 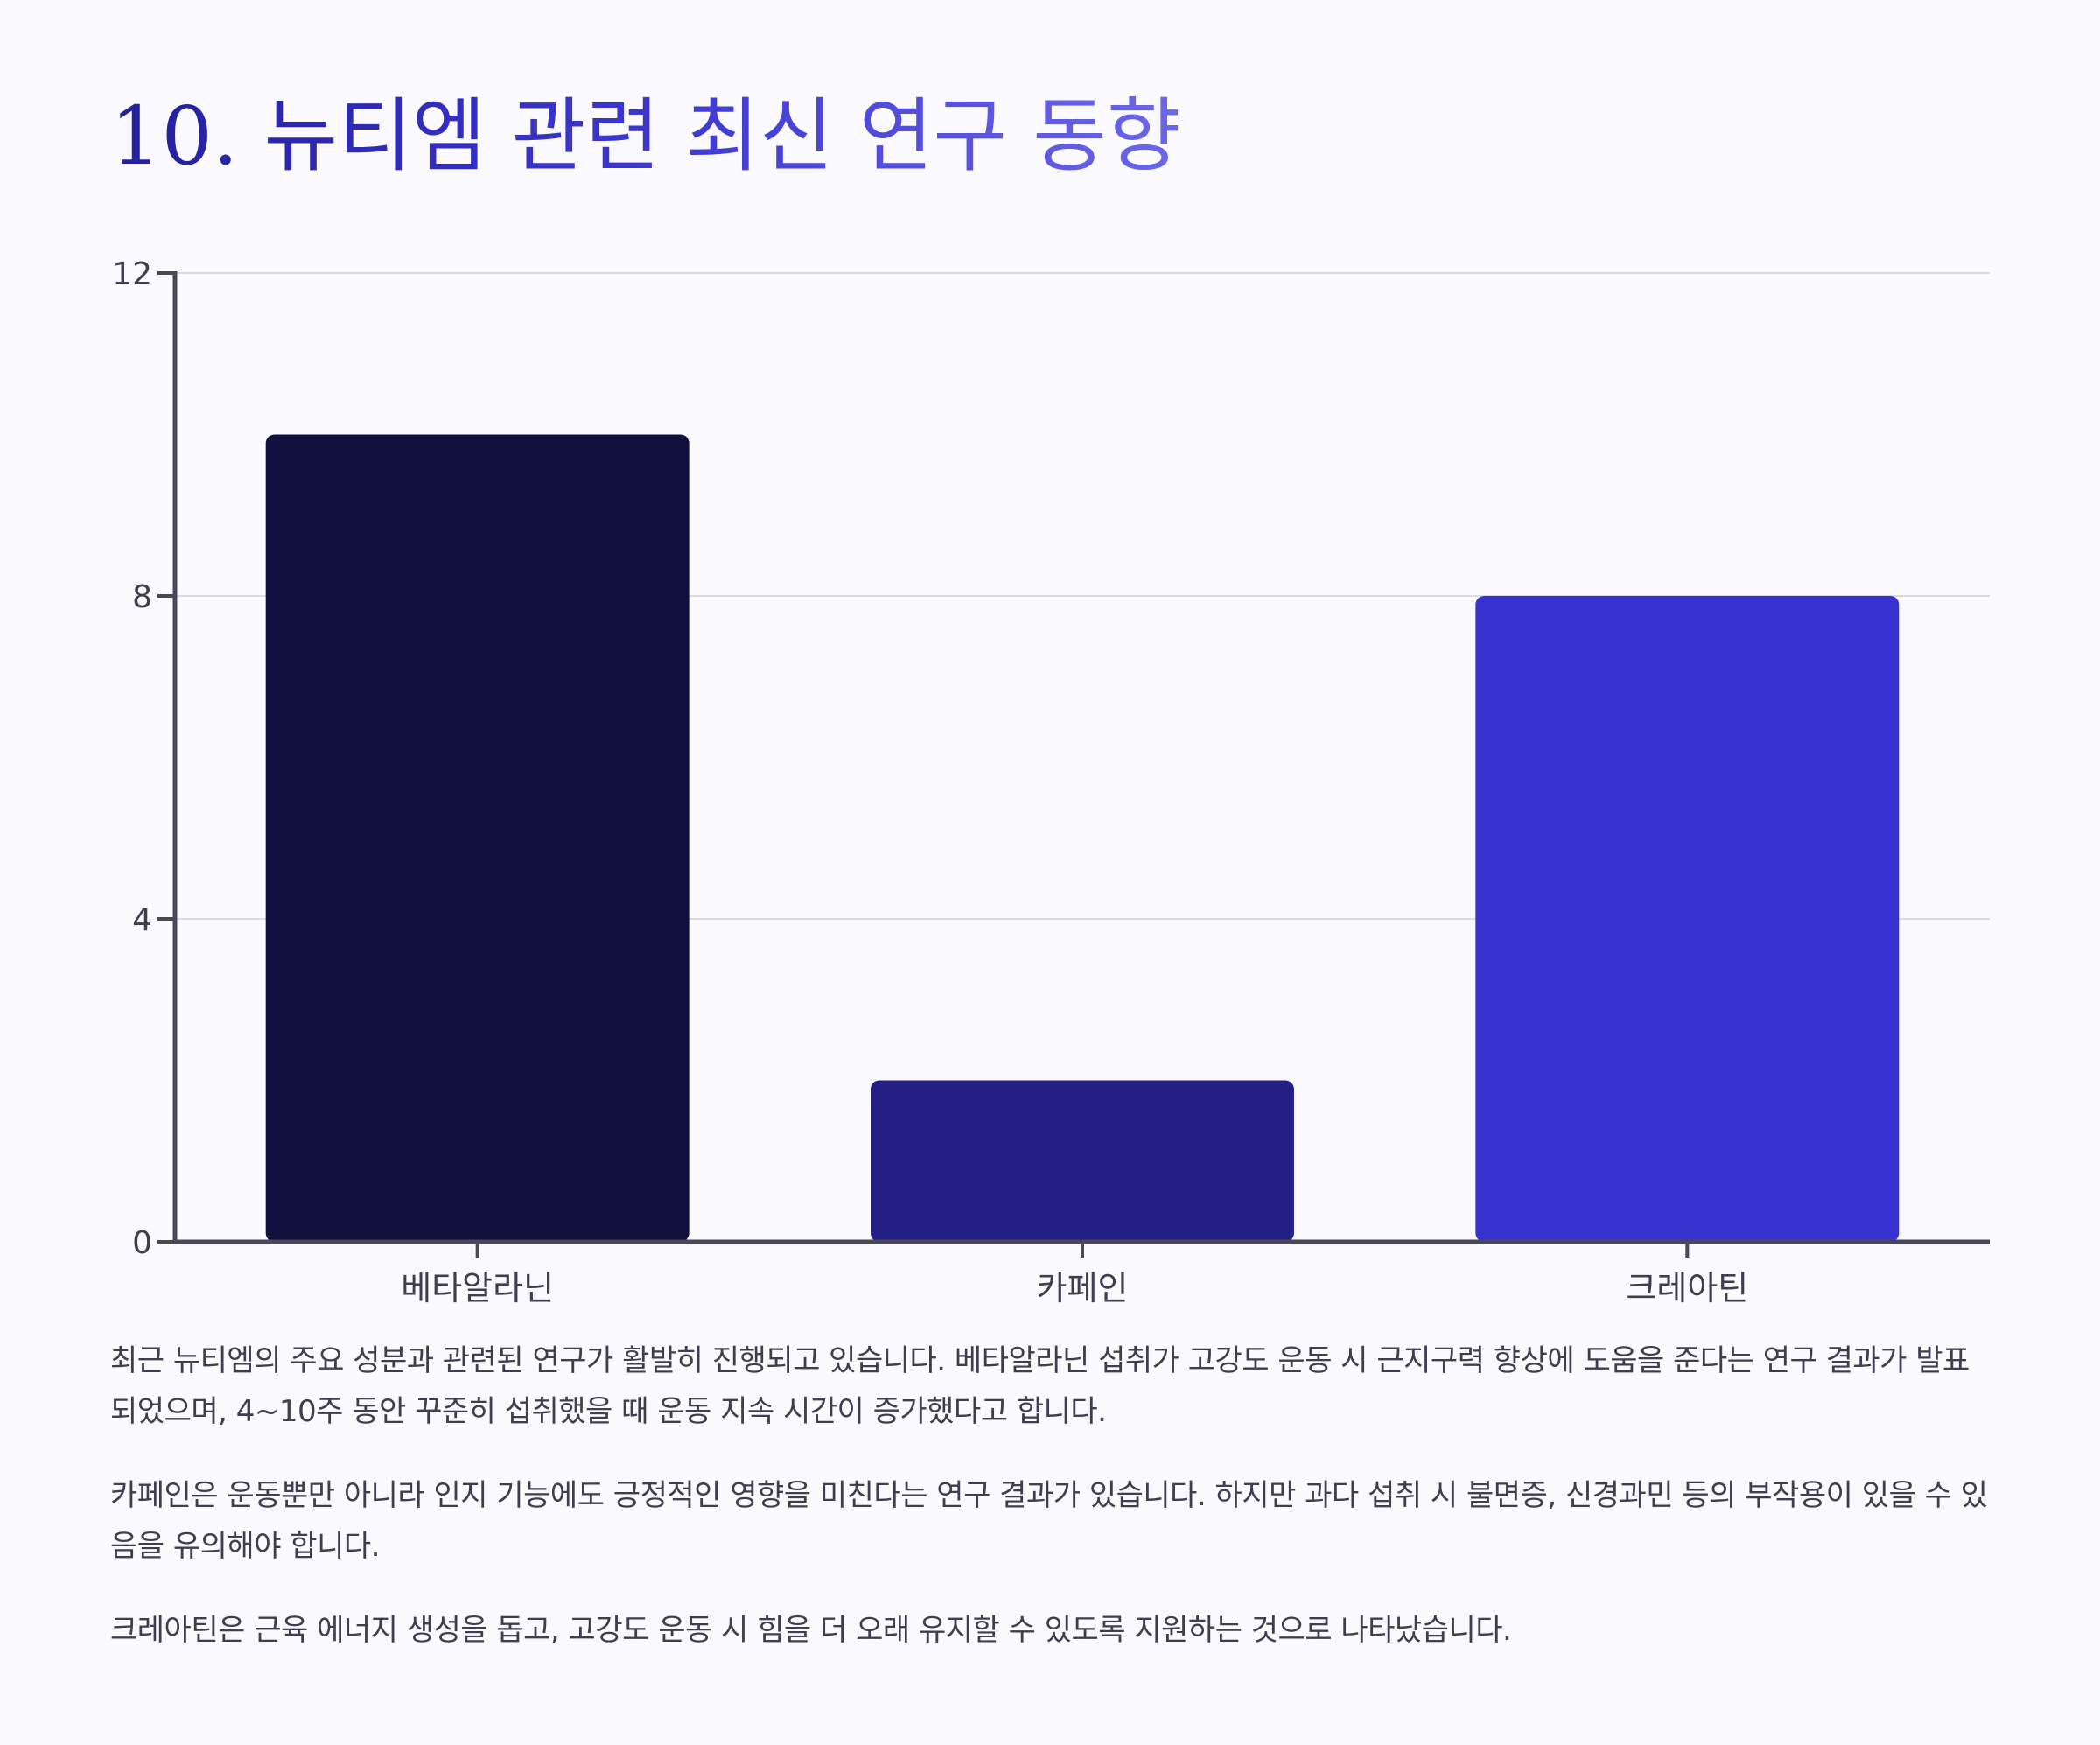 What do you see at coordinates (142, 1243) in the screenshot?
I see `y-tick-label-0: 0` at bounding box center [142, 1243].